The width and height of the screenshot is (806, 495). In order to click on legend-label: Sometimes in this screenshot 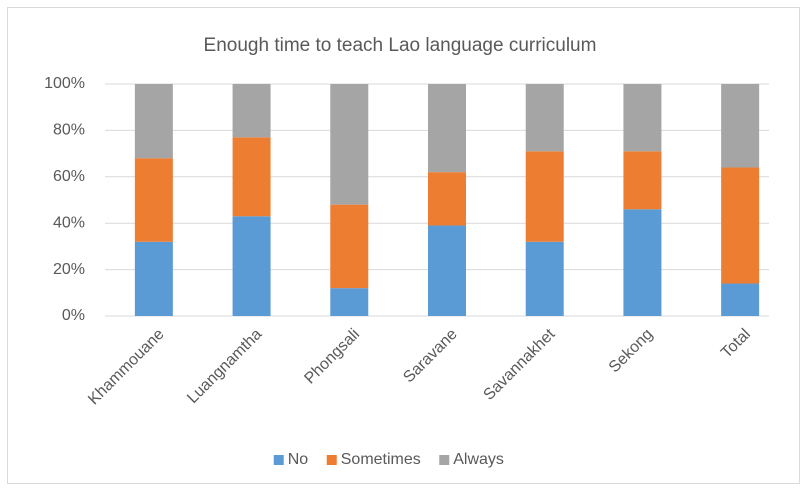, I will do `click(381, 459)`.